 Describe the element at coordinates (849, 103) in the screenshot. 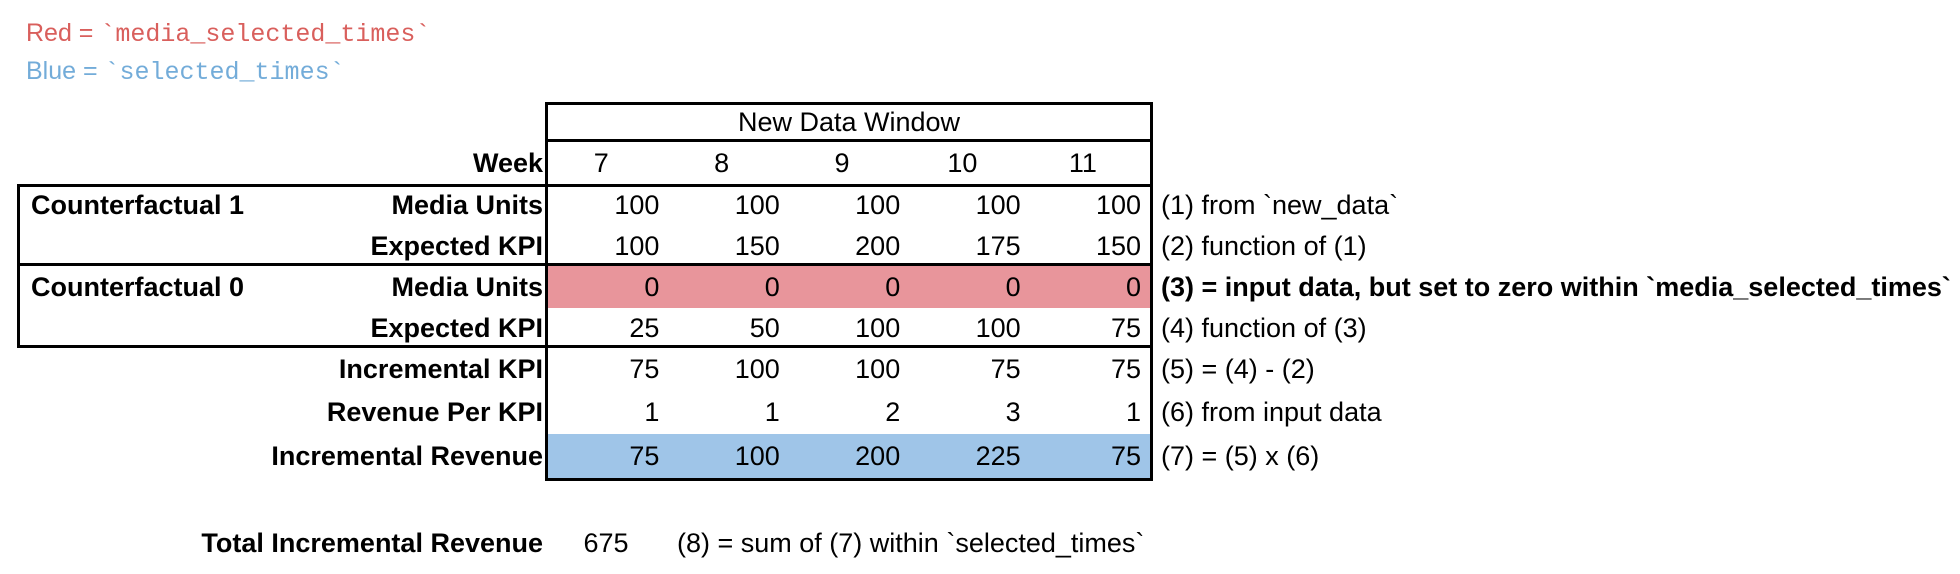

I see `grid-top-border` at that location.